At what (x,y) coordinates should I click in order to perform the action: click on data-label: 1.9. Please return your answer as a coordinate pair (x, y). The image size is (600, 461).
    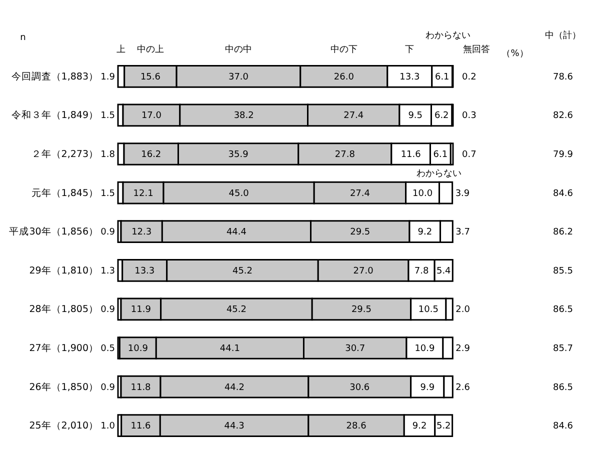
    Looking at the image, I should click on (108, 77).